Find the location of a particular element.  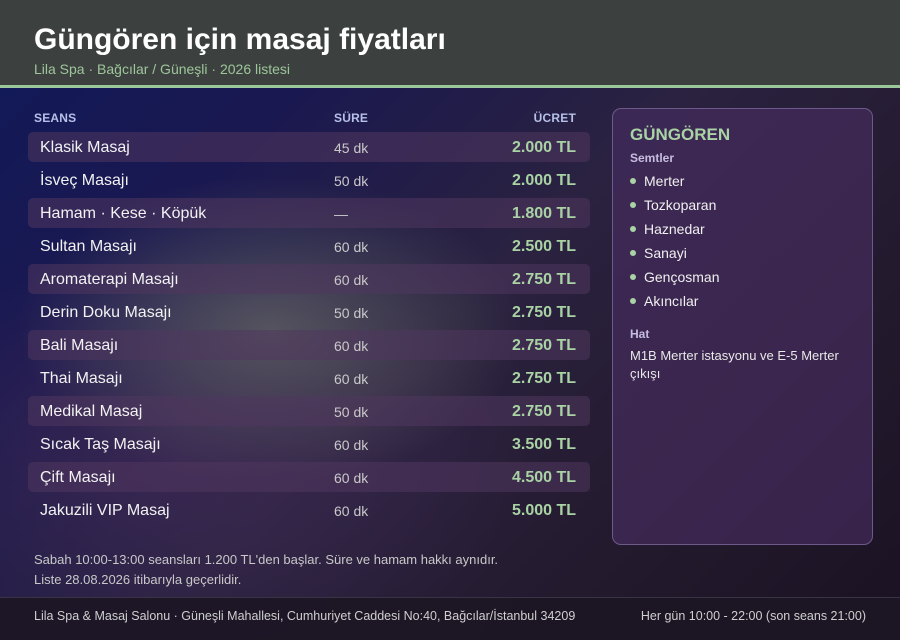

table-row: Aromaterapi Masajı 60 dk 2.750 TL is located at coordinates (309, 279).